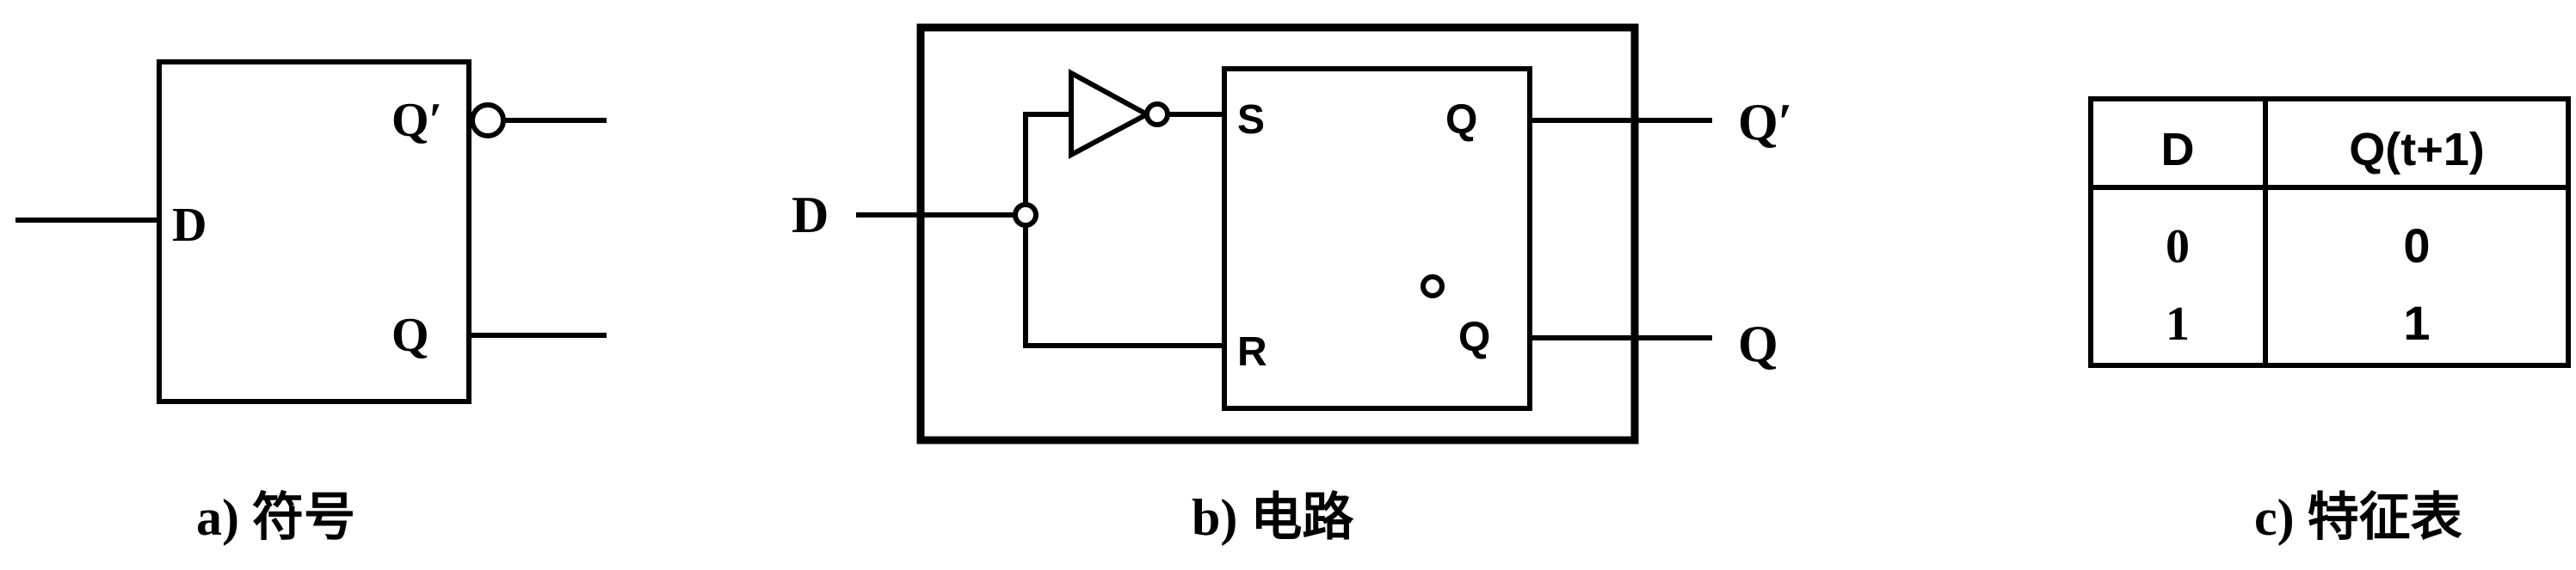 The image size is (2576, 570). I want to click on symbol-output-top-label: Q′, so click(416, 120).